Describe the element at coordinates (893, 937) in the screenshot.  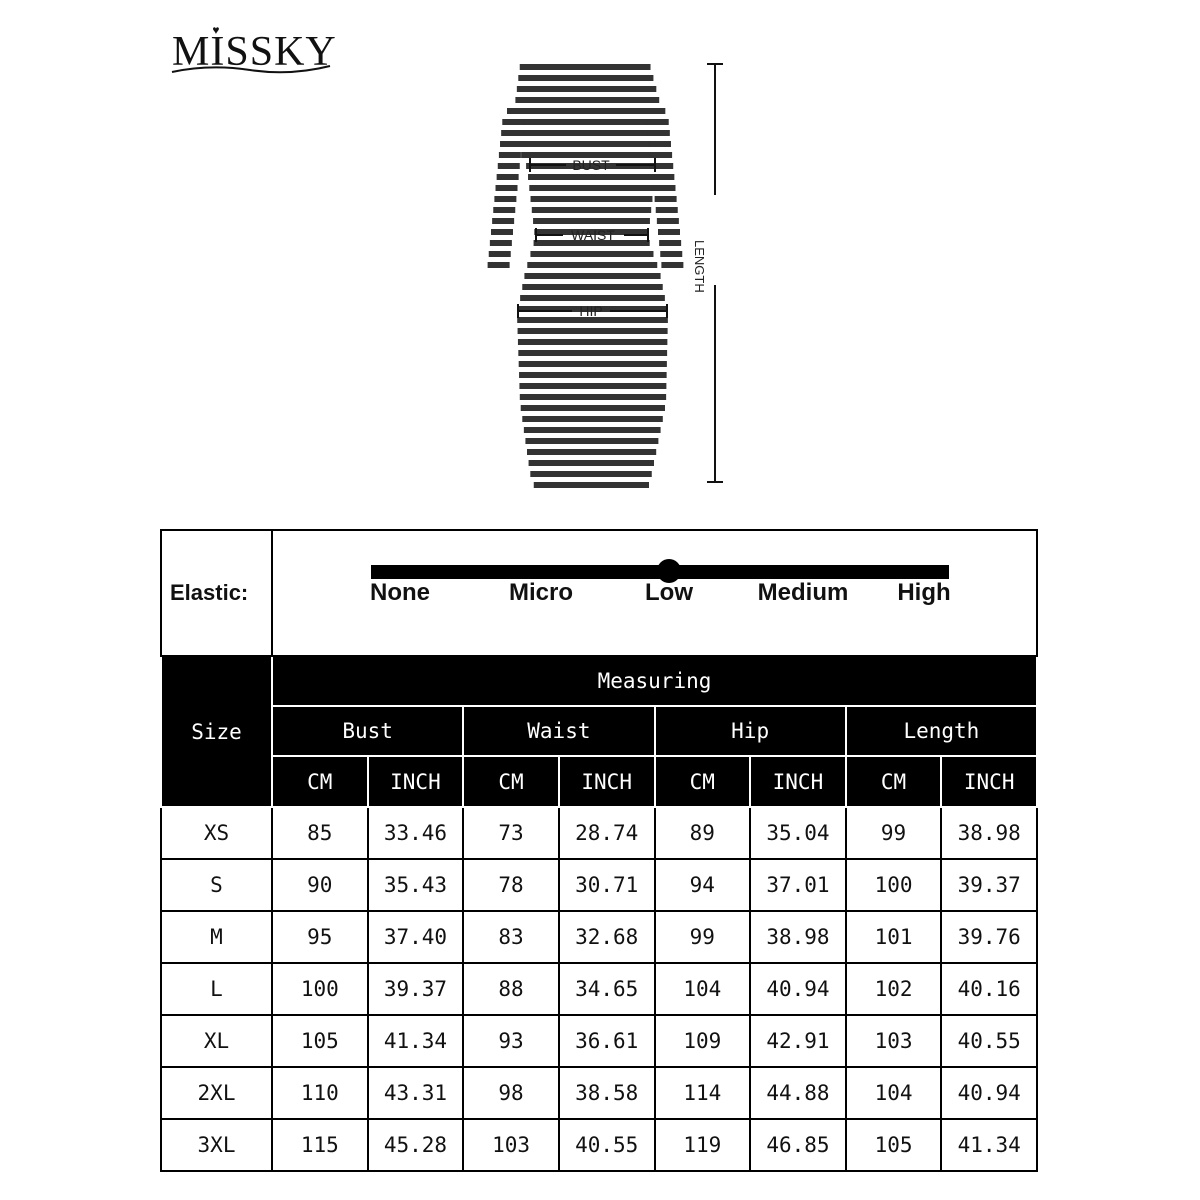
I see `value-cell: 101` at that location.